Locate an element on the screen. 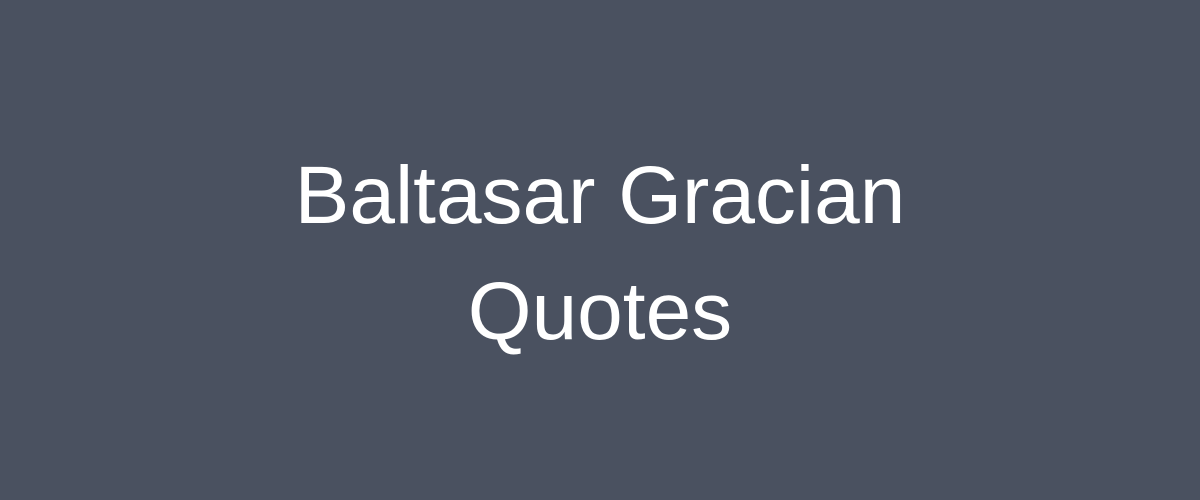 The image size is (1200, 500). title-line-quotes: Quotes is located at coordinates (600, 311).